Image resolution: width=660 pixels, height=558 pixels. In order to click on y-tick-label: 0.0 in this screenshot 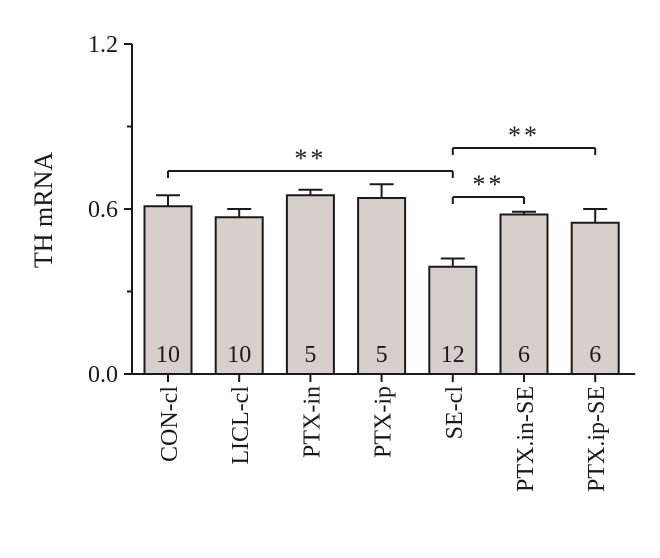, I will do `click(103, 375)`.